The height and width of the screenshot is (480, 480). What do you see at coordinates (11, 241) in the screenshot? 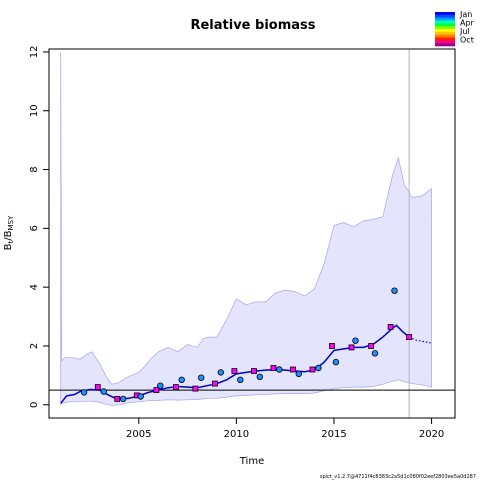
I see `y-label-sub1: t` at bounding box center [11, 241].